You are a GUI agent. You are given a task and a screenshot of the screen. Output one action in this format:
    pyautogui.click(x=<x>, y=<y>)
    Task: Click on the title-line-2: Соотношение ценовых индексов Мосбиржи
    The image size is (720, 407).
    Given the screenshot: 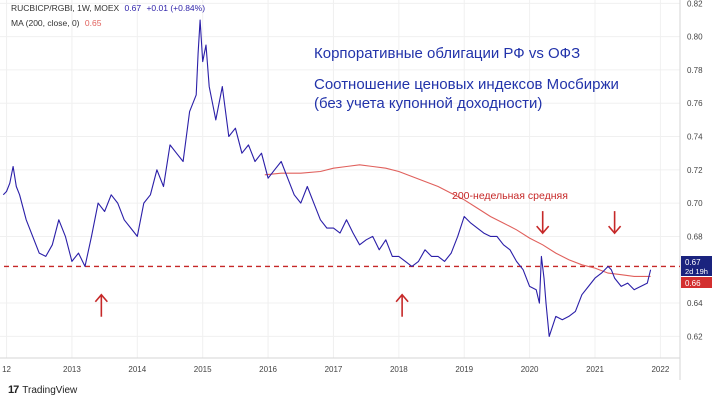 What is the action you would take?
    pyautogui.click(x=466, y=84)
    